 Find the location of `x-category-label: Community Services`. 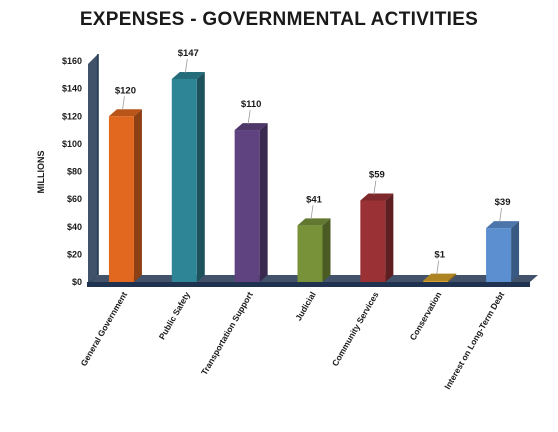

x-category-label: Community Services is located at coordinates (355, 329).